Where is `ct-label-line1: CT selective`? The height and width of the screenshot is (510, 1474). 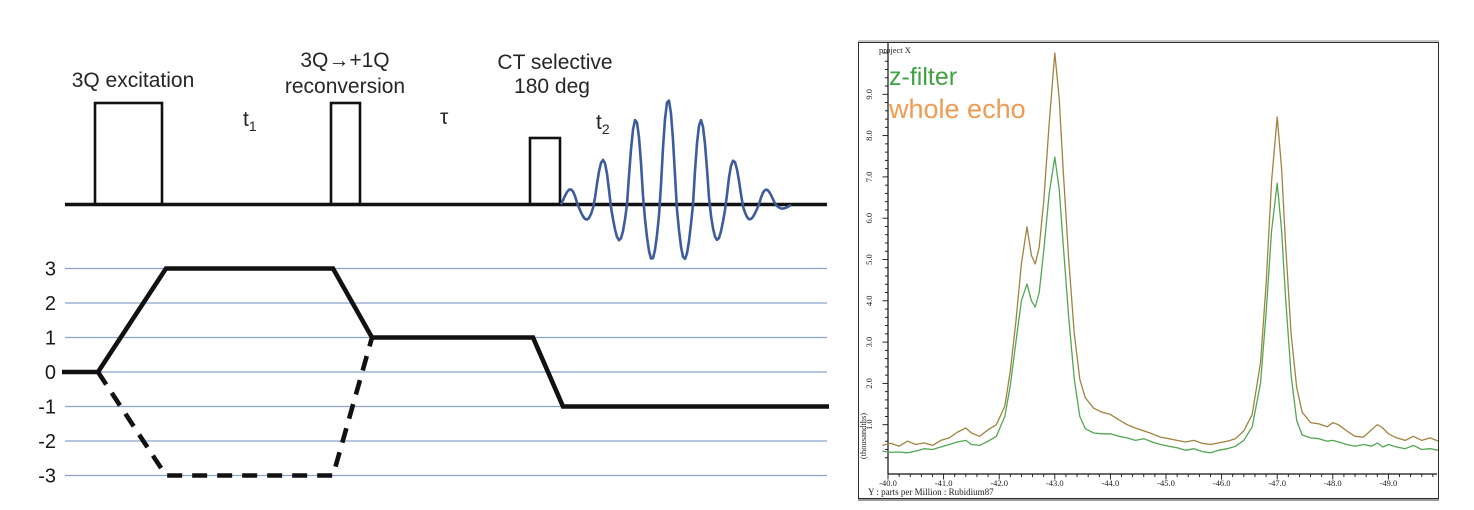 ct-label-line1: CT selective is located at coordinates (554, 62).